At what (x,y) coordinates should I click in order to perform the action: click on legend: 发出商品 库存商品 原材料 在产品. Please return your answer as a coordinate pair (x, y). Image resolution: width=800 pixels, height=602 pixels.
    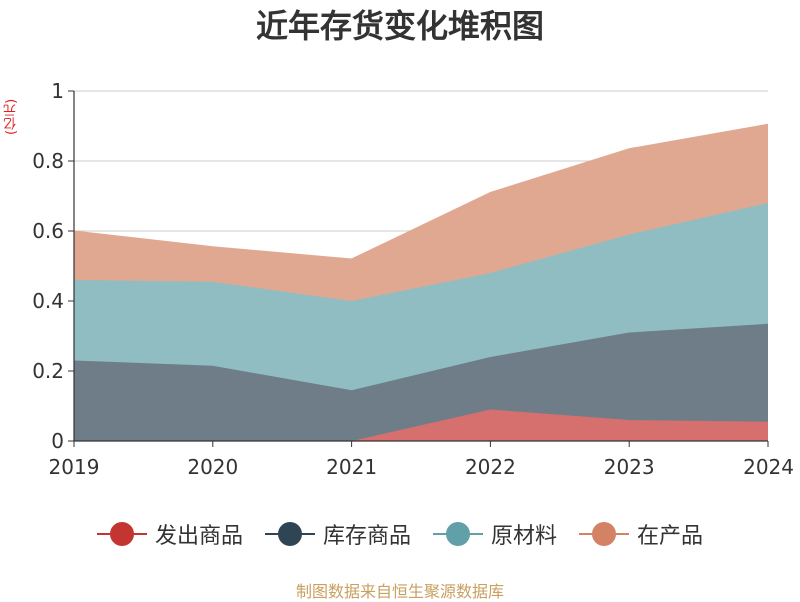
    Looking at the image, I should click on (400, 534).